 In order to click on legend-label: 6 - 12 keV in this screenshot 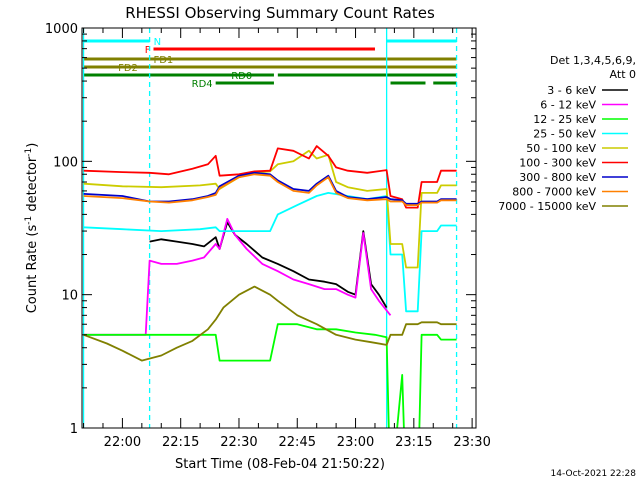, I will do `click(568, 105)`.